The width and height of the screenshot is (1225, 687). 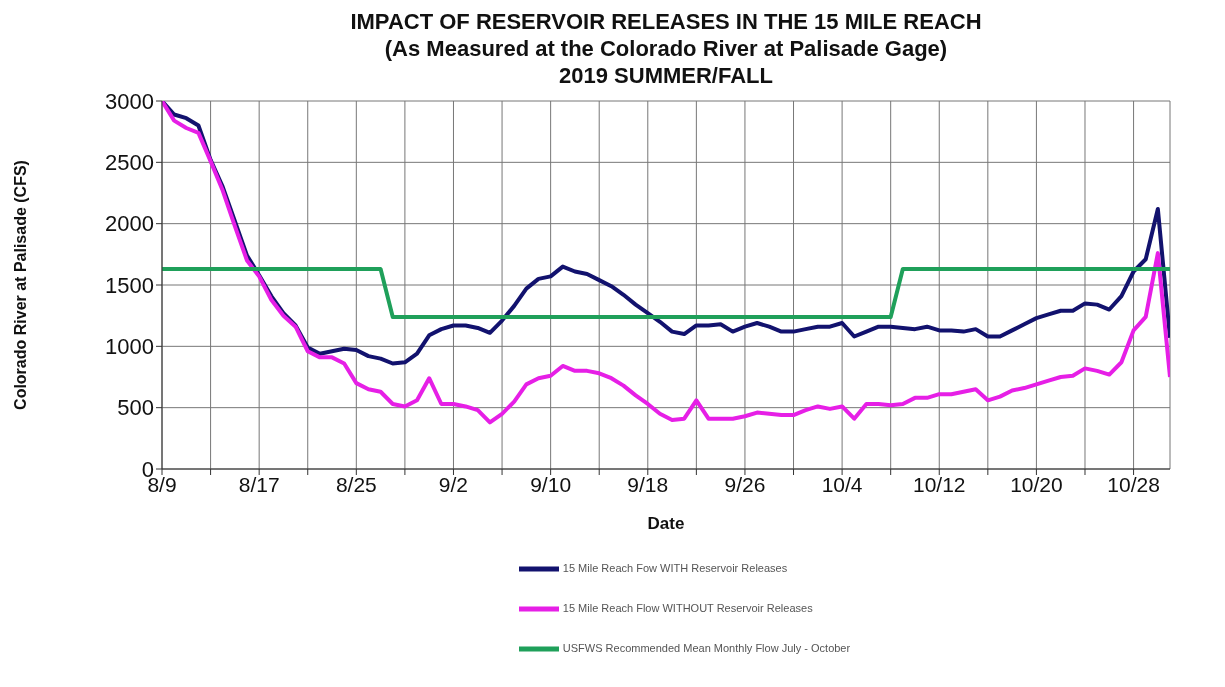 I want to click on x-tick-label: 9/26, so click(x=745, y=484).